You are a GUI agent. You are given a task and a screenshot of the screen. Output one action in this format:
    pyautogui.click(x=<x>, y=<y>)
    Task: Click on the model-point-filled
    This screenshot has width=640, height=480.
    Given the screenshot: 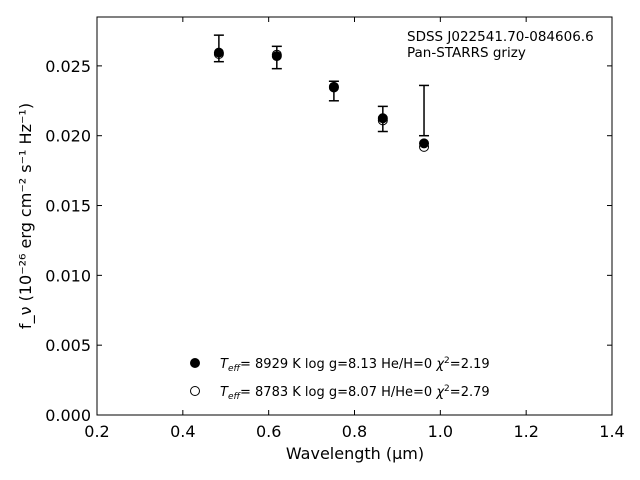 What is the action you would take?
    pyautogui.click(x=424, y=143)
    